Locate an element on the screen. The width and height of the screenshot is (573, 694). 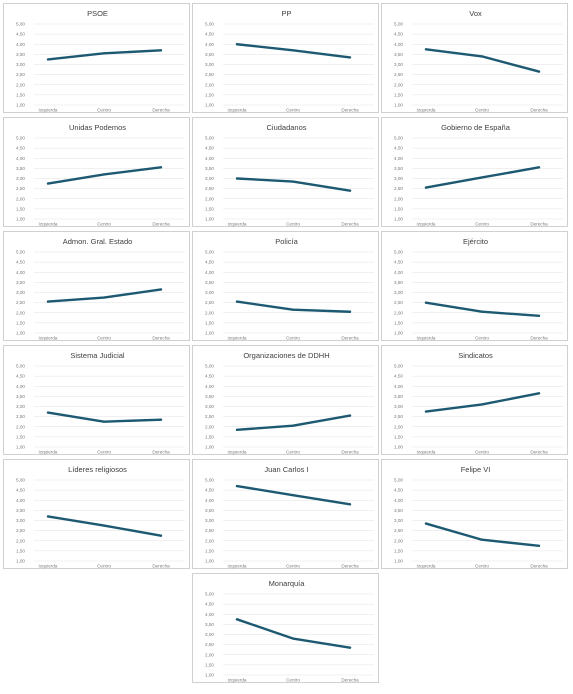
chart-title: Vox is located at coordinates (475, 13).